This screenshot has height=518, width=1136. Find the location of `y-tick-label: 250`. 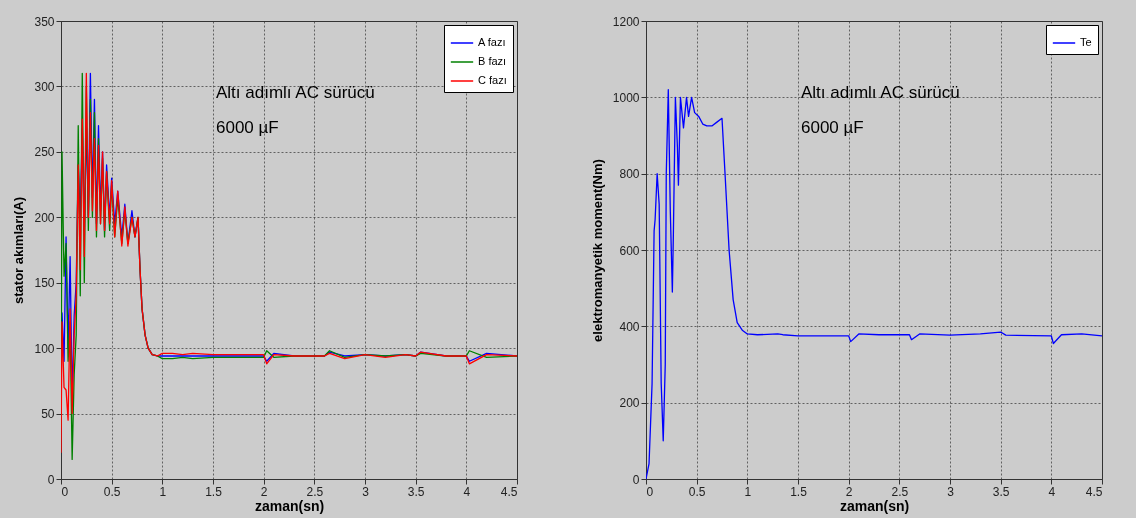

y-tick-label: 250 is located at coordinates (44, 152).